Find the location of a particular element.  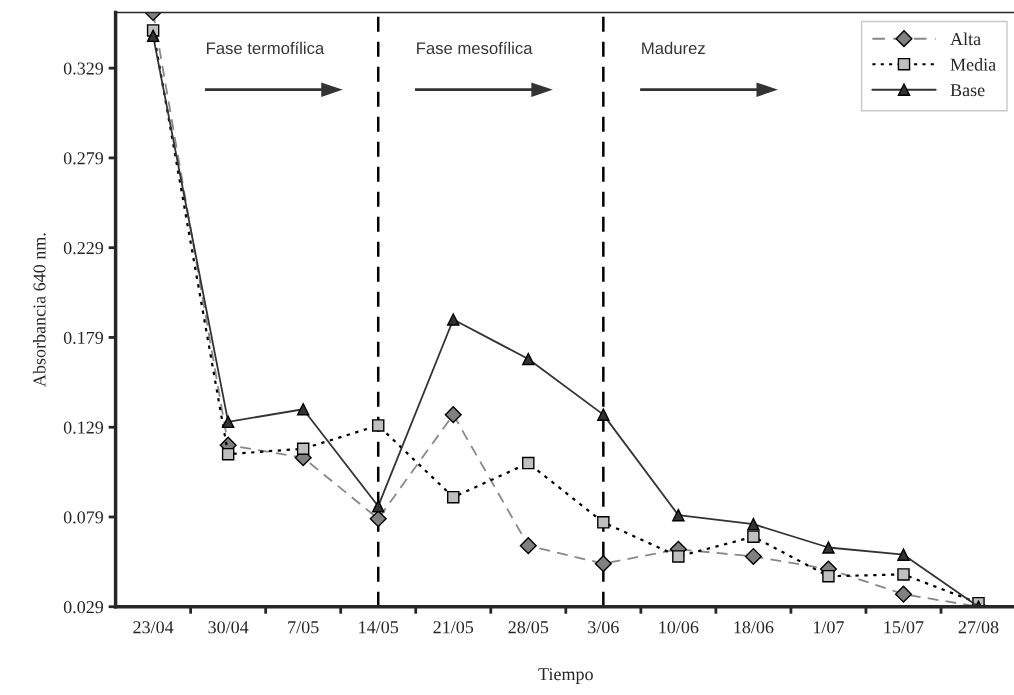

x-tick-label: 14/05 is located at coordinates (379, 627).